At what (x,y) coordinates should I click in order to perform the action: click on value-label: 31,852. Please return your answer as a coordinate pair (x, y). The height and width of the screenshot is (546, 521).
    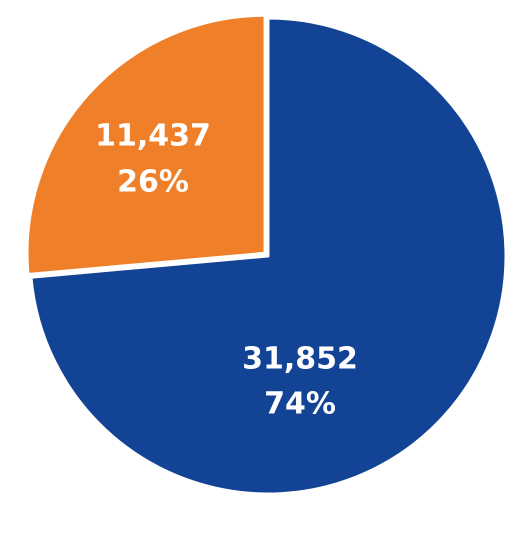
    Looking at the image, I should click on (300, 359).